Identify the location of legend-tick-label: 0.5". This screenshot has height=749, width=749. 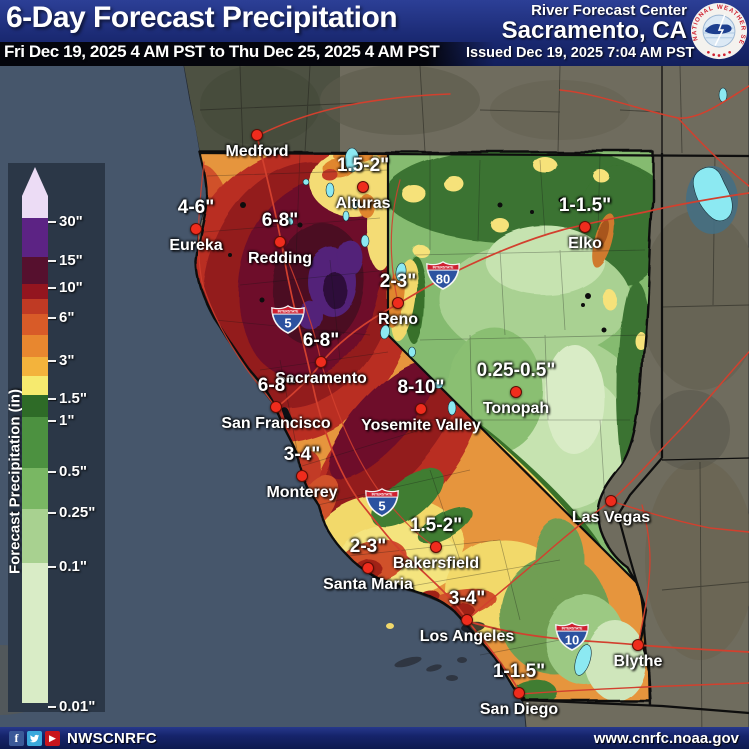
(73, 471).